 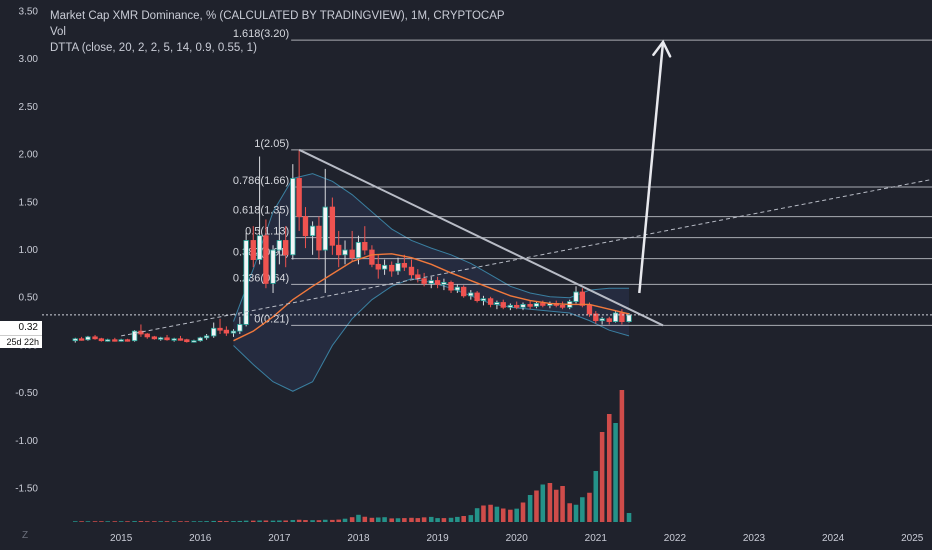 What do you see at coordinates (58, 32) in the screenshot?
I see `vol-indicator-label: Vol` at bounding box center [58, 32].